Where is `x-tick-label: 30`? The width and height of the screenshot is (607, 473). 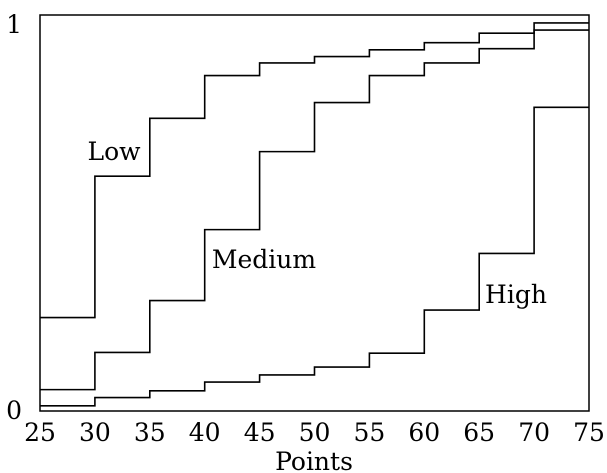
x-tick-label: 30 is located at coordinates (95, 432).